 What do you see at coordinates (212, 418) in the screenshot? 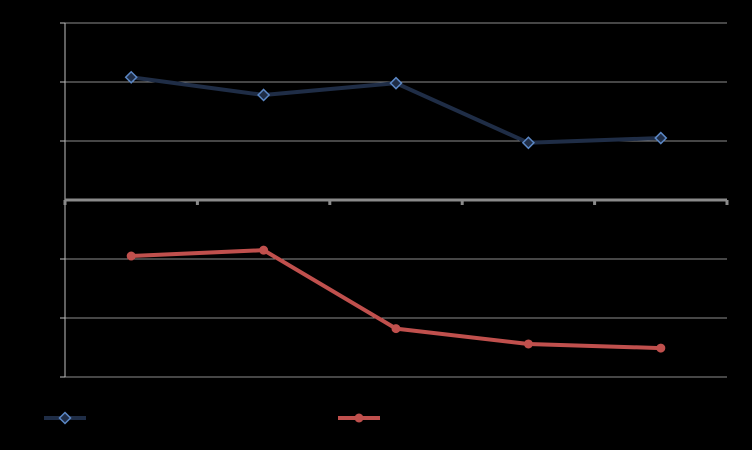
I see `legend` at bounding box center [212, 418].